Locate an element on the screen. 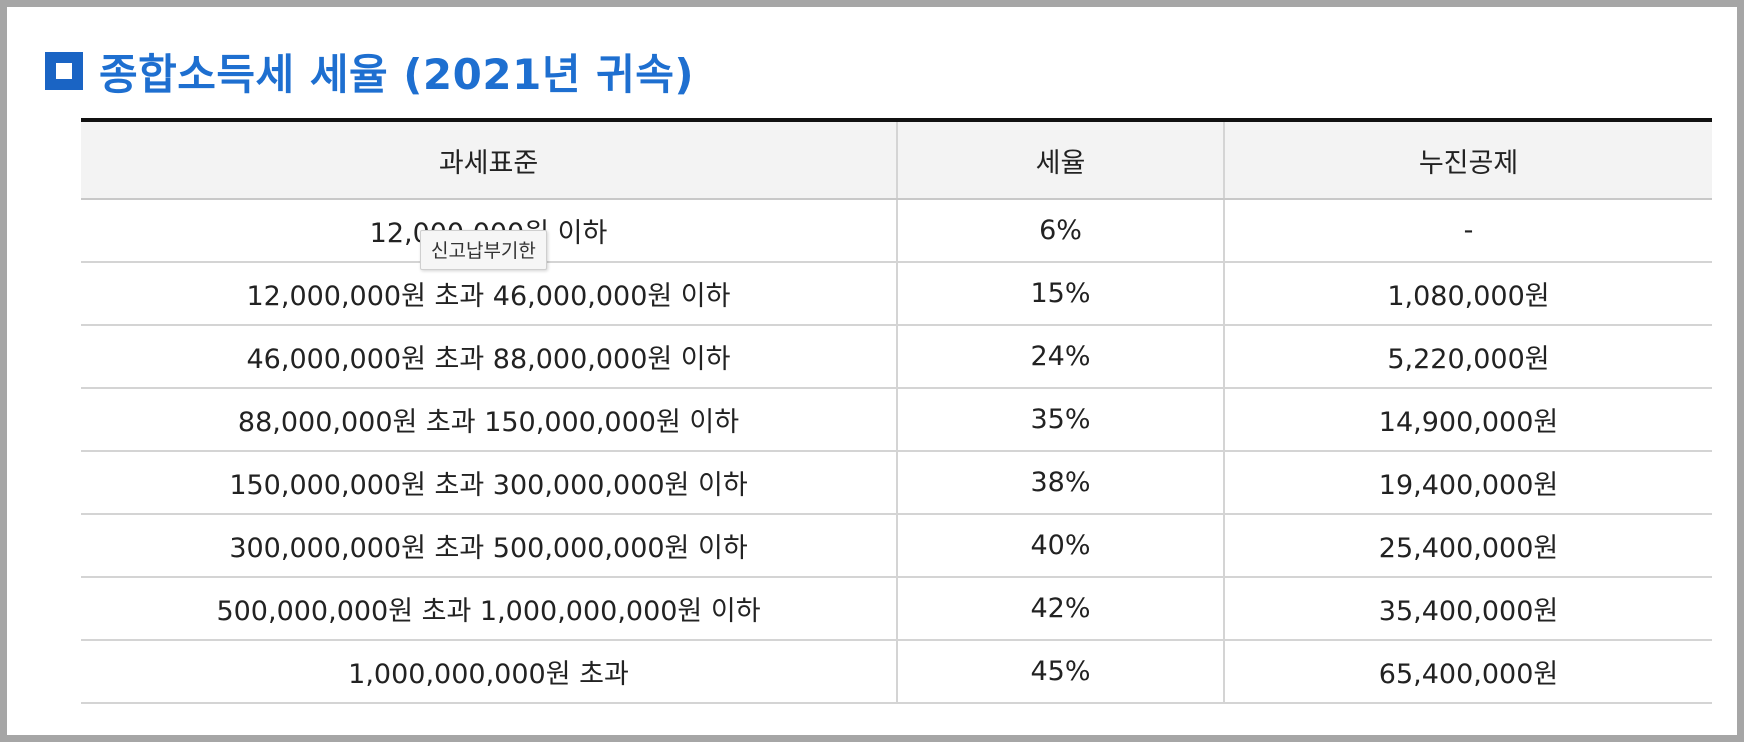  table-header-row: 과세표준 세율 누진공제 is located at coordinates (896, 160).